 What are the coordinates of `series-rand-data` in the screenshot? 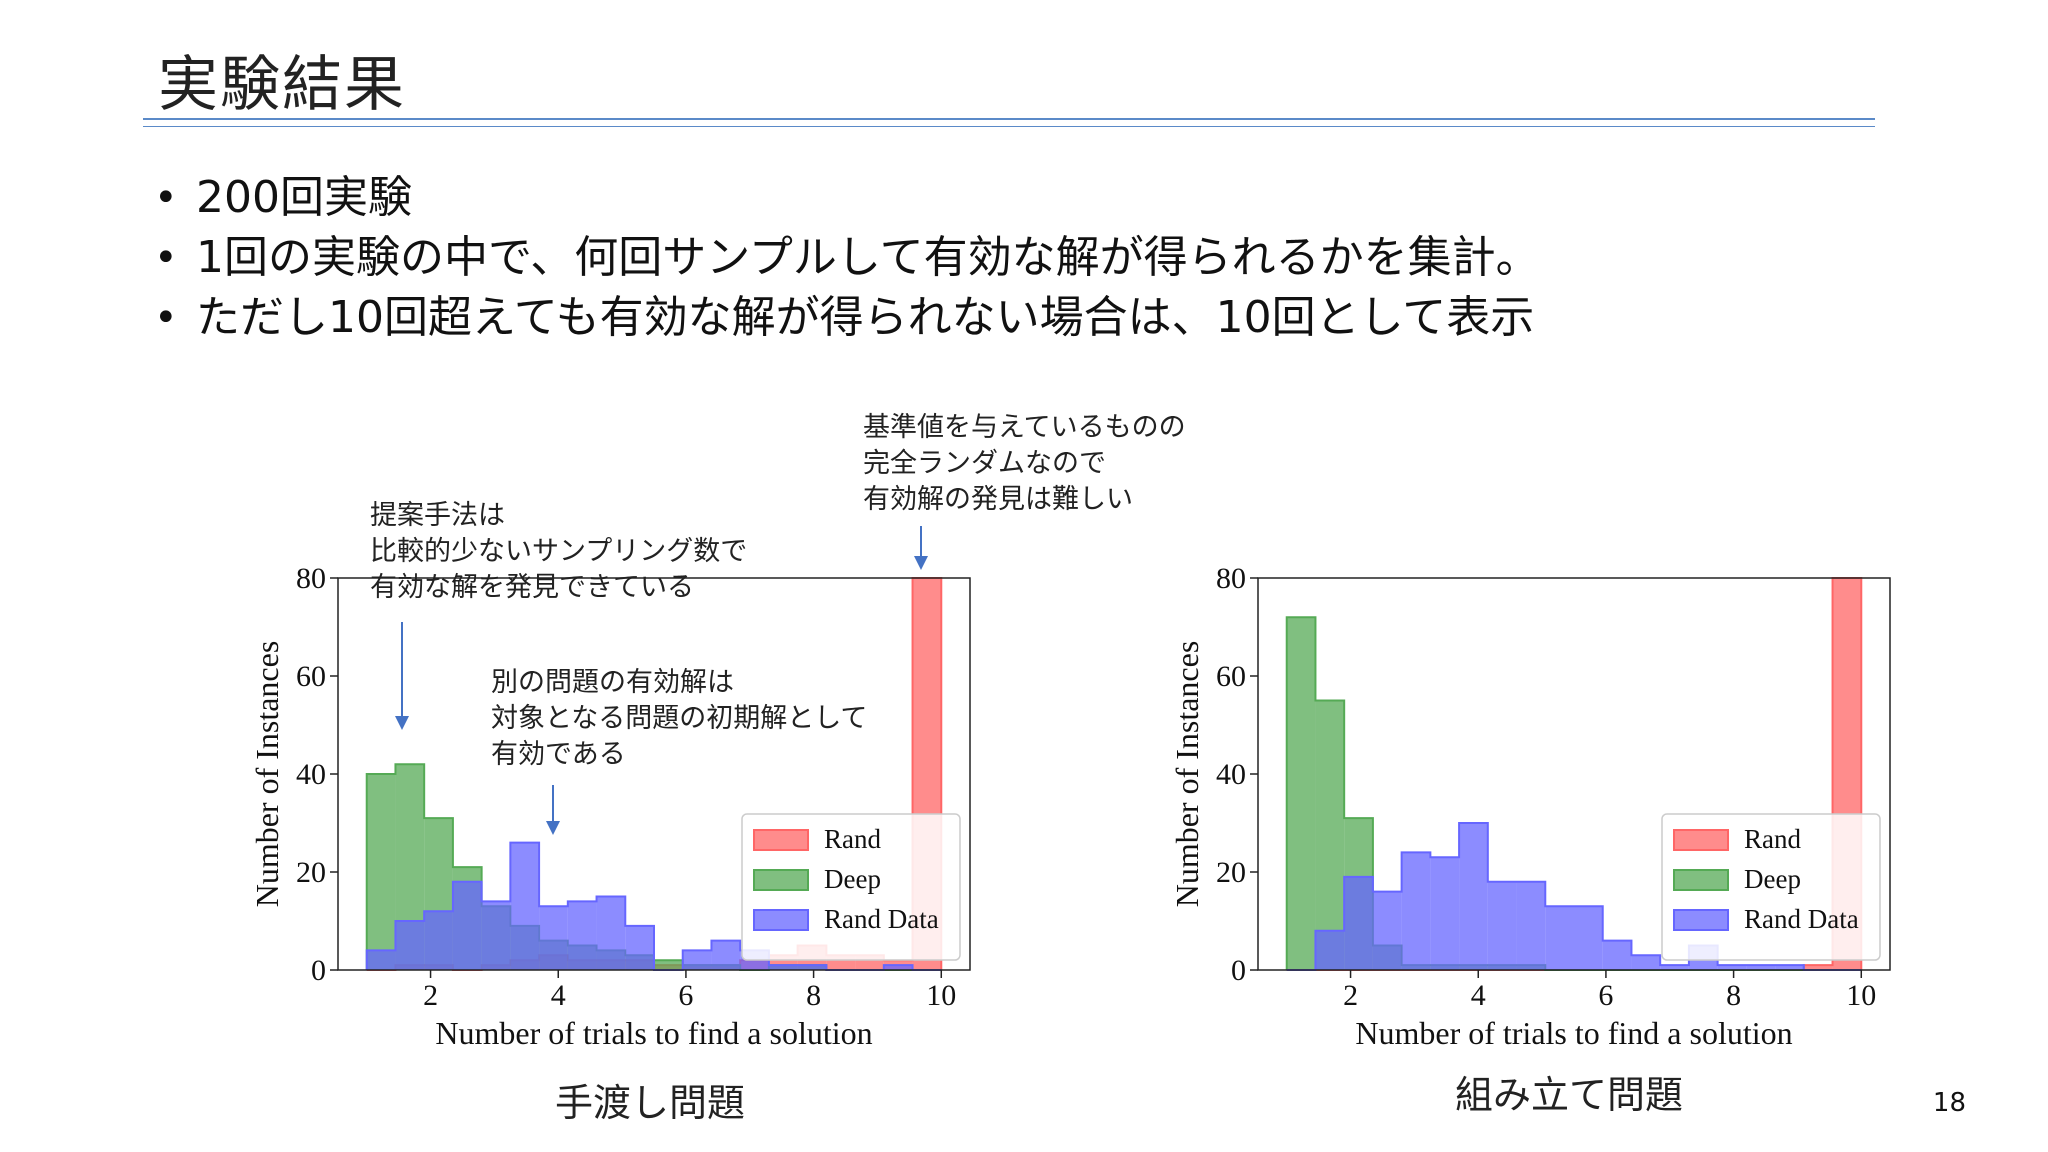 It's located at (653, 906).